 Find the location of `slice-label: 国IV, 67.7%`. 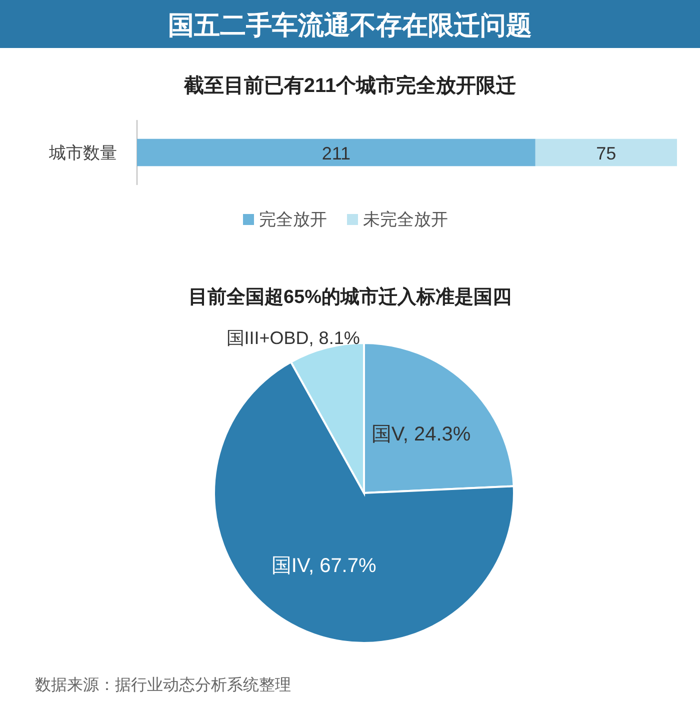

slice-label: 国IV, 67.7% is located at coordinates (323, 566).